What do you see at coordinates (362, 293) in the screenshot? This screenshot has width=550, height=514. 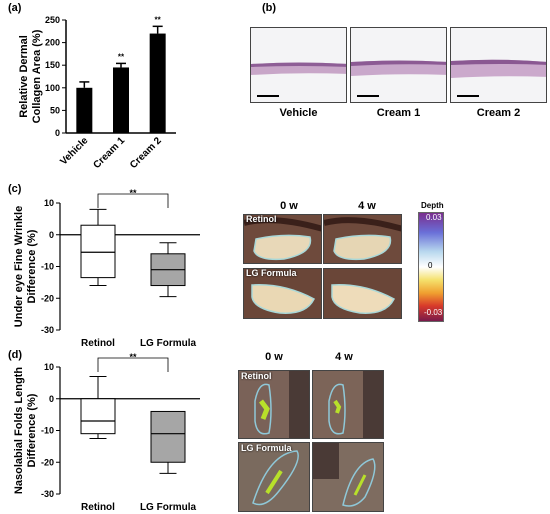 I see `under-eye-image-lg-4w` at bounding box center [362, 293].